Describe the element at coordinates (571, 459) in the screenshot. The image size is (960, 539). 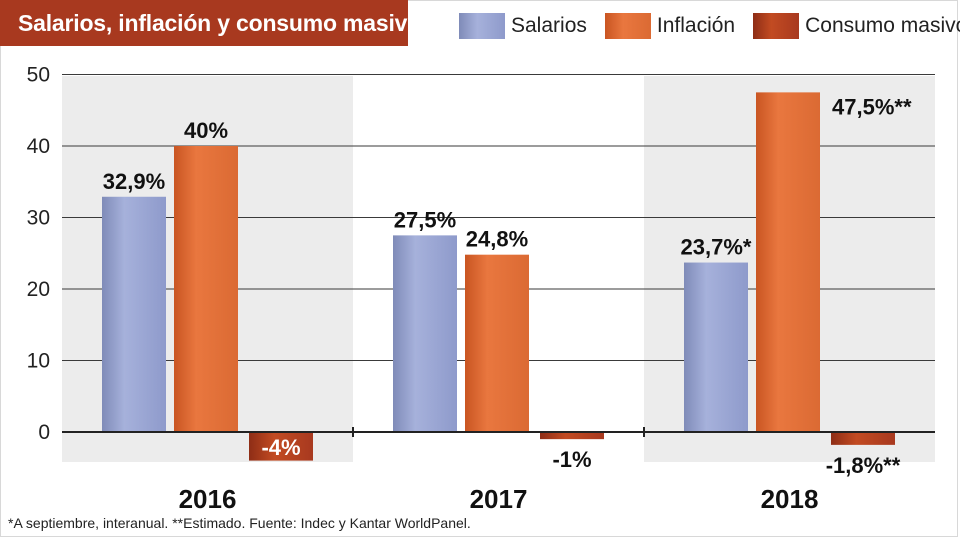
I see `data-label-consumo-masivo-2017: -1%` at that location.